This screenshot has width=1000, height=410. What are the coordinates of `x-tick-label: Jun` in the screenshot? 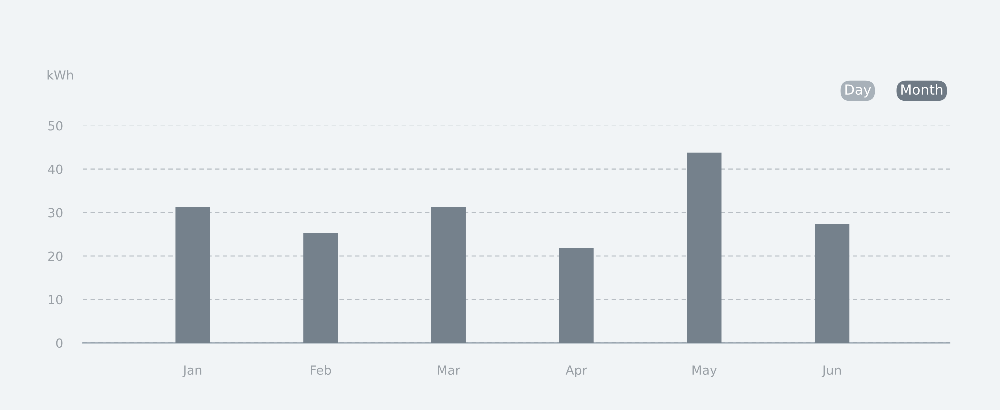 It's located at (832, 372).